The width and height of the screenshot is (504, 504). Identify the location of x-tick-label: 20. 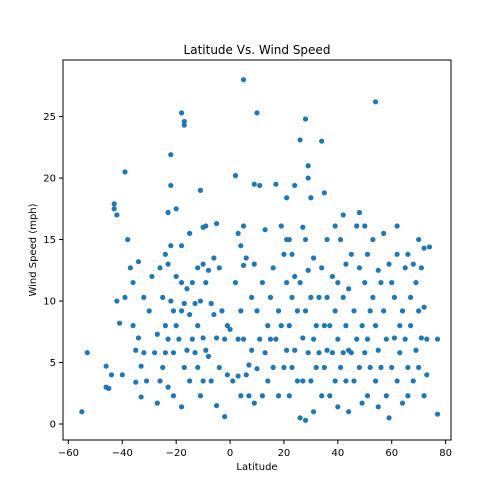
(284, 453).